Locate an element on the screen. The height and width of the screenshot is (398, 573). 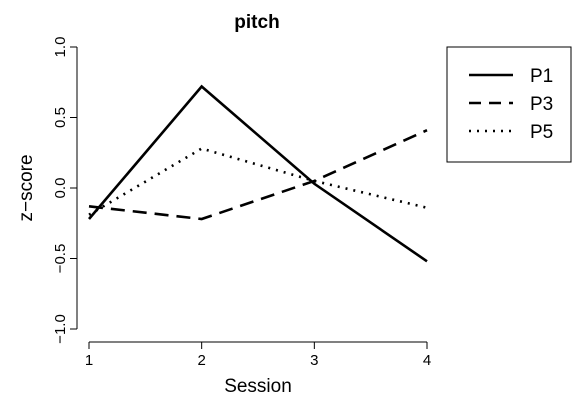
x-tick-label: 3 is located at coordinates (314, 360).